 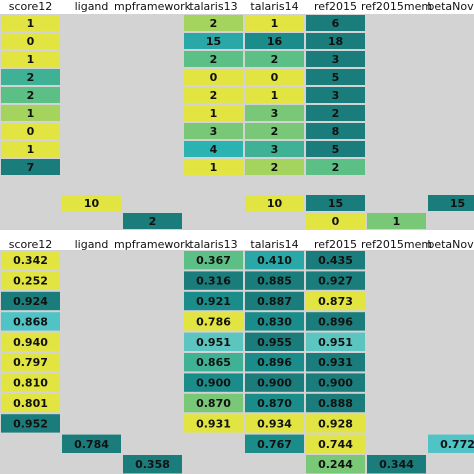 I want to click on cell-value-label: 16, so click(x=275, y=41).